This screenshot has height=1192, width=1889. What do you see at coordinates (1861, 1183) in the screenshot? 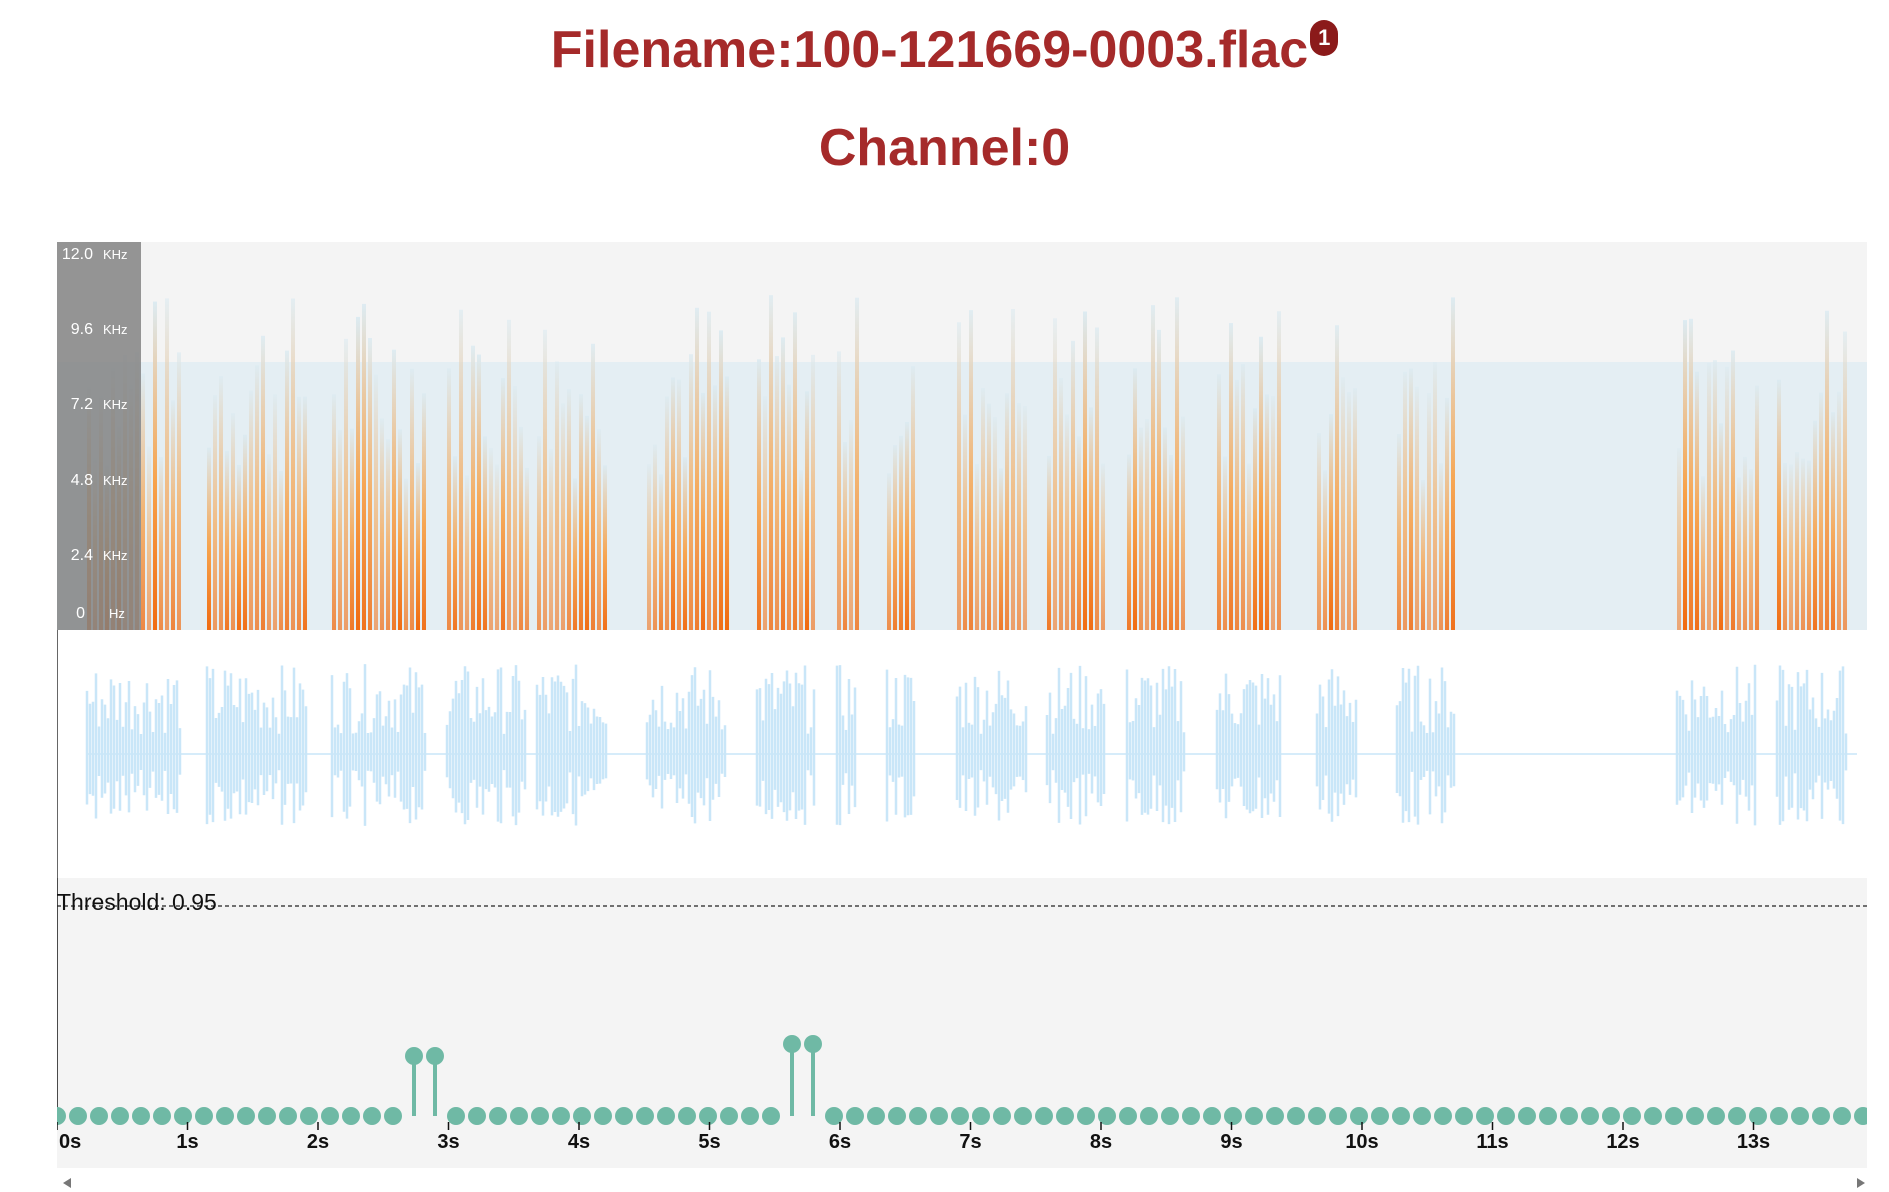
I see `scroll-right-icon` at bounding box center [1861, 1183].